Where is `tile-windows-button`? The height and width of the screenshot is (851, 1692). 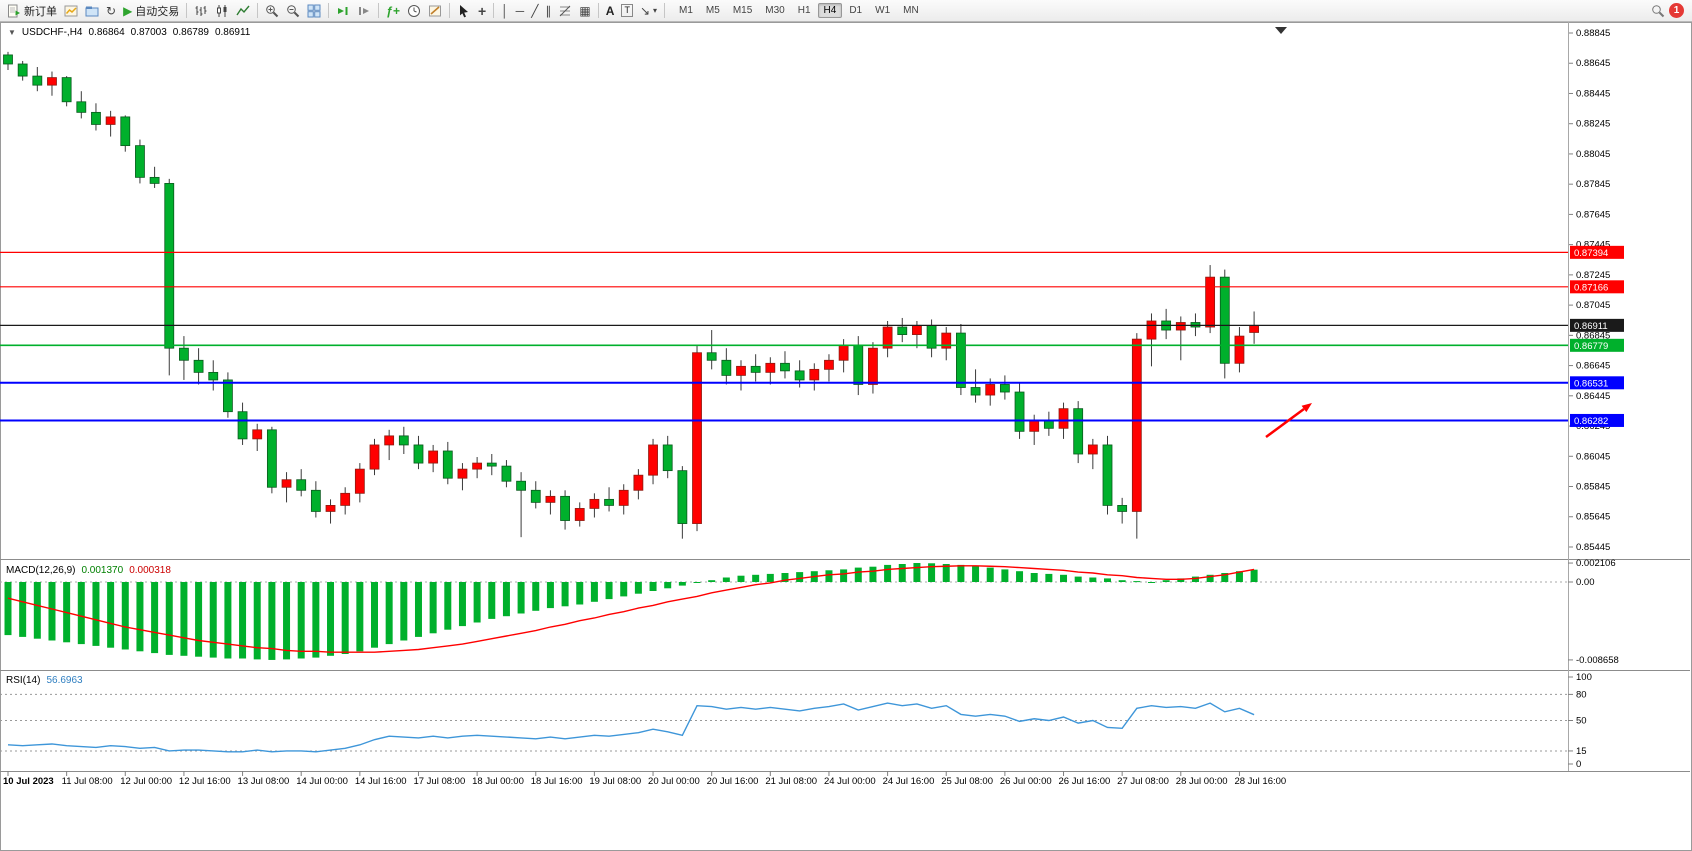 tile-windows-button is located at coordinates (314, 11).